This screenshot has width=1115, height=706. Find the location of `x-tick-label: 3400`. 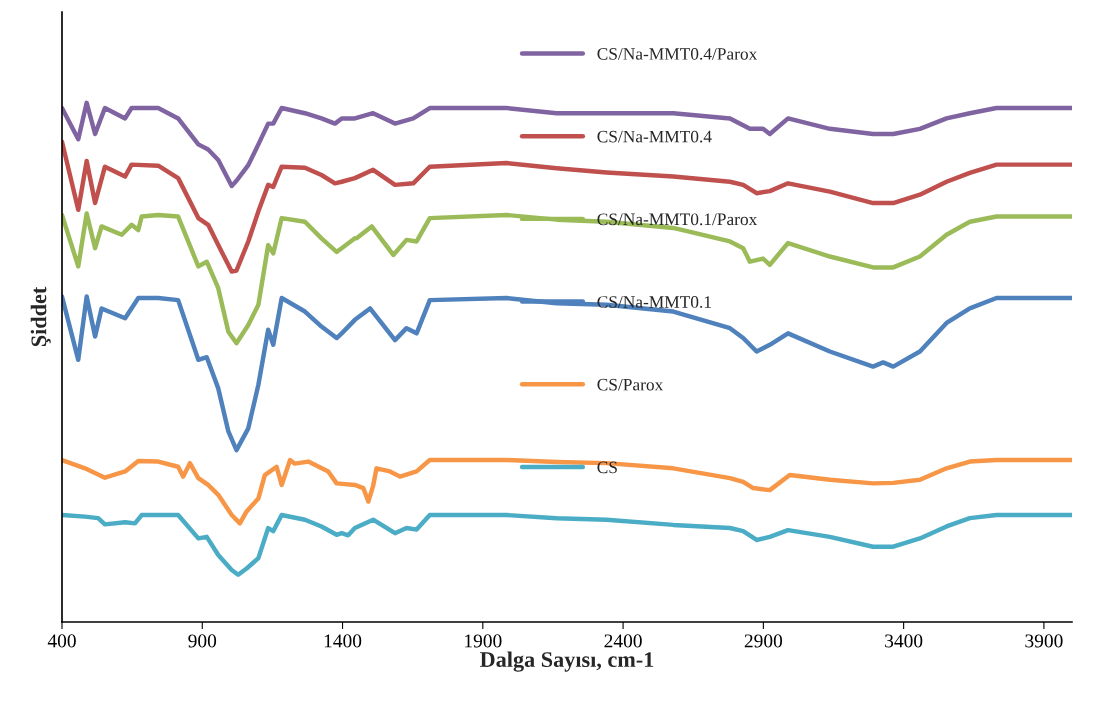

x-tick-label: 3400 is located at coordinates (904, 641).